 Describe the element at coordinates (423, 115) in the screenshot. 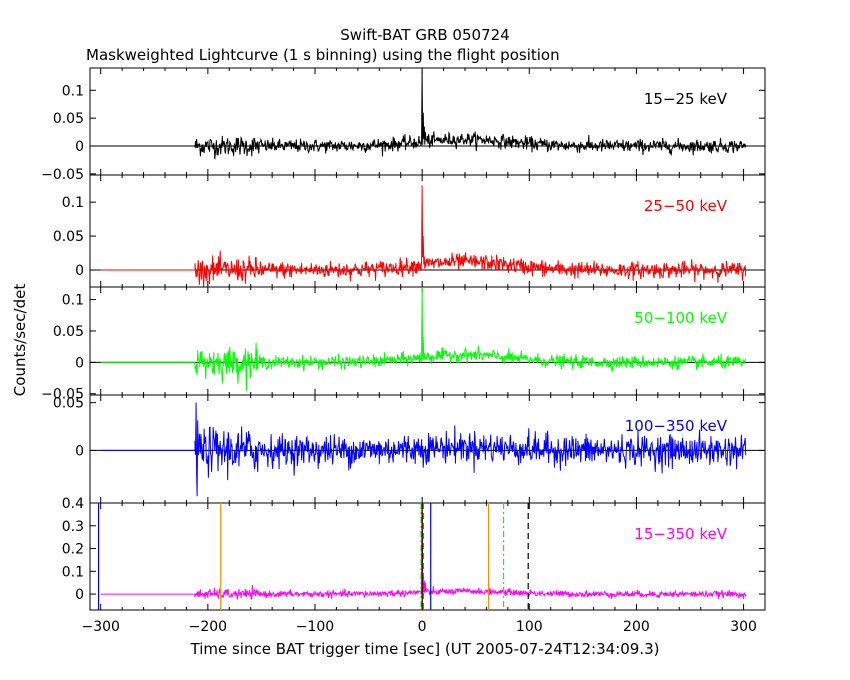

I see `panel-1-series-line` at that location.